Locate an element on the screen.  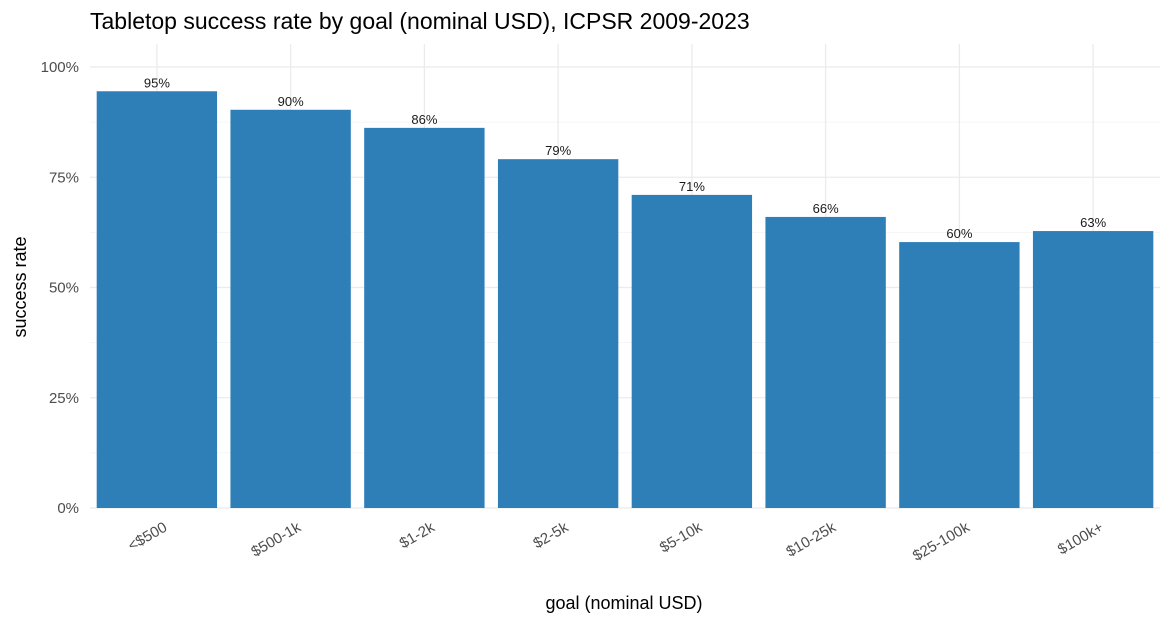
y-tick-label: 25% is located at coordinates (64, 398).